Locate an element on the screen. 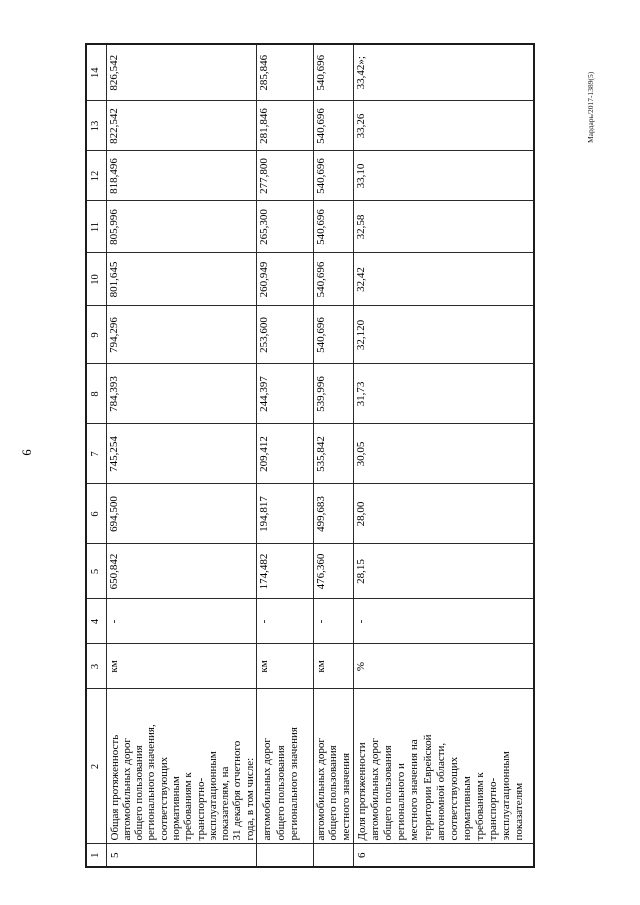 This screenshot has width=640, height=905. value-cell: 784,393 is located at coordinates (181, 394).